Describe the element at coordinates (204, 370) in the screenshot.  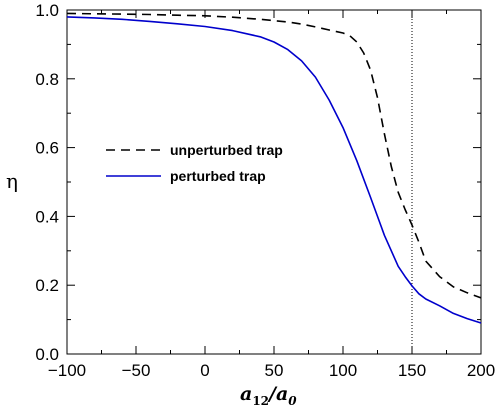
I see `x-tick-label: 0` at that location.